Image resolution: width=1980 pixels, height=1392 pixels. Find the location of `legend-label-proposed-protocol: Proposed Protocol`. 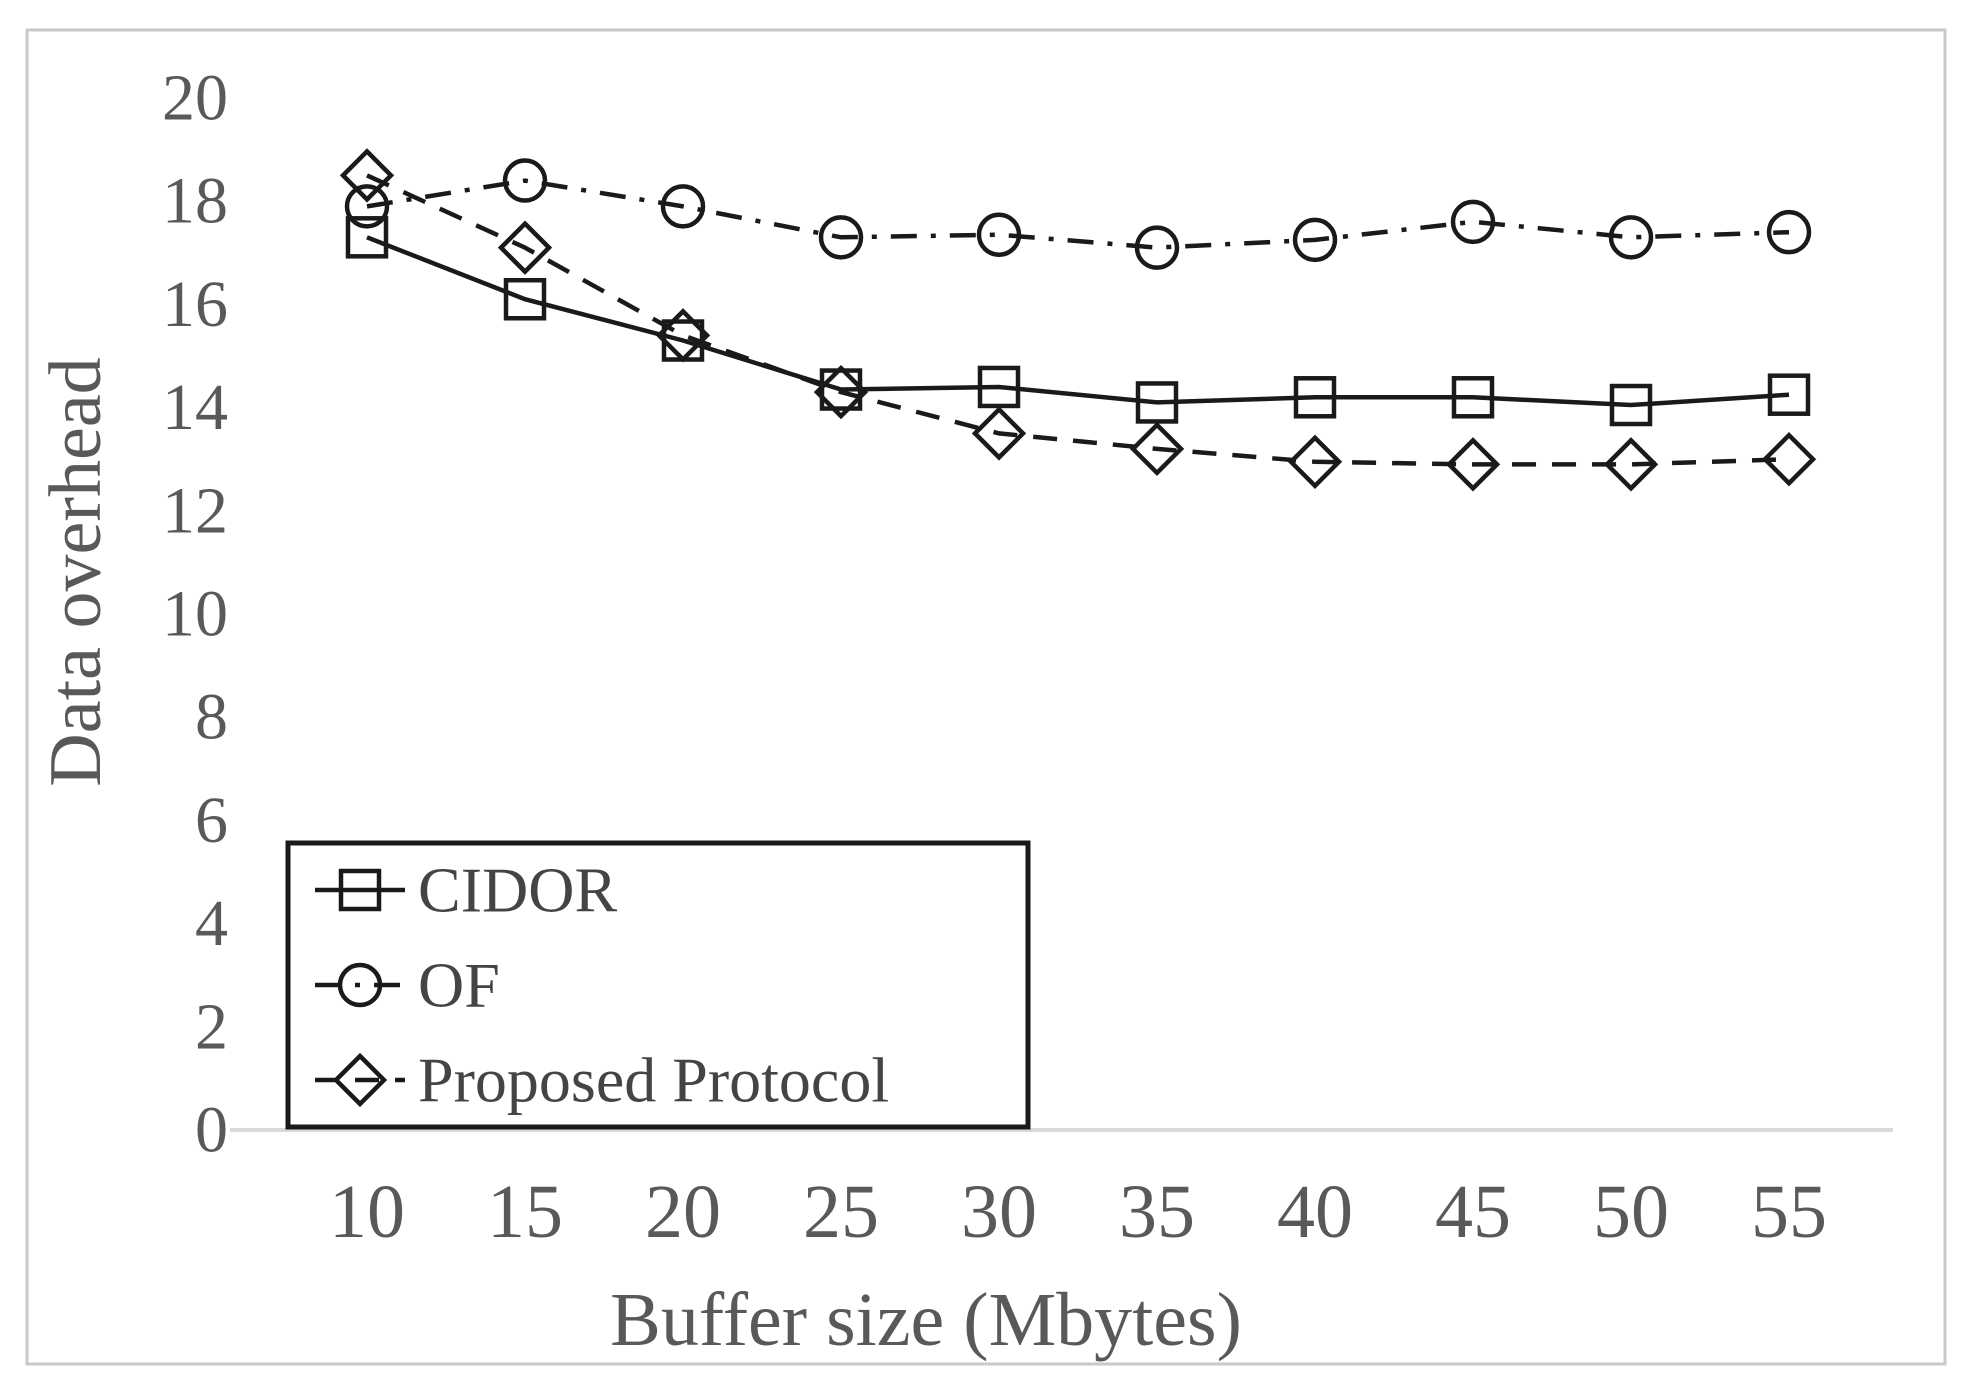

legend-label-proposed-protocol: Proposed Protocol is located at coordinates (653, 1080).